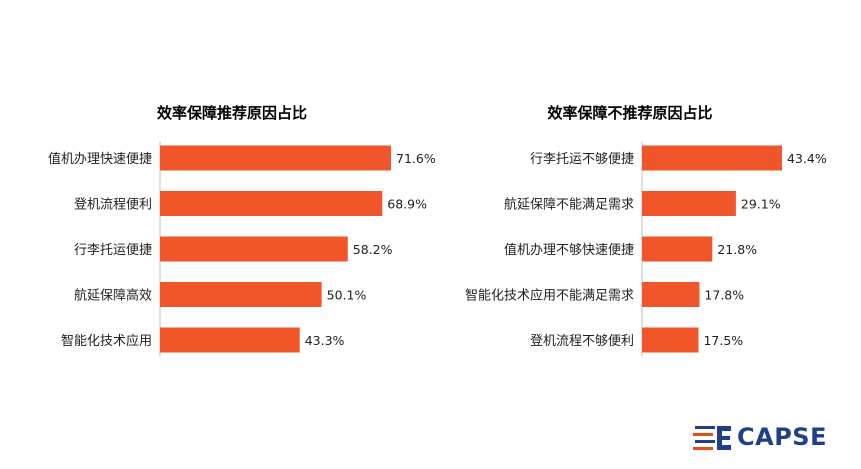  I want to click on left-value-label: 68.9%, so click(407, 204).